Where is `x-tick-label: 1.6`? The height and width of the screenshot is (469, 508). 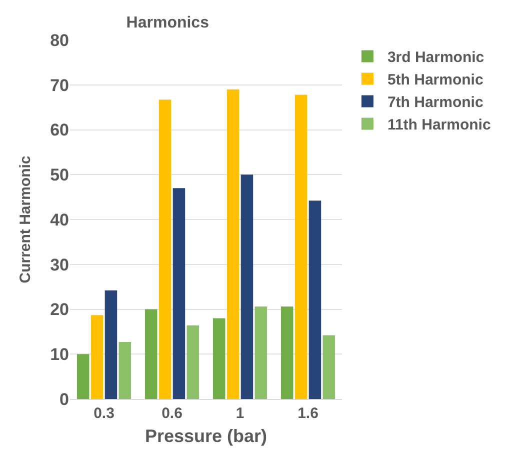
x-tick-label: 1.6 is located at coordinates (308, 413).